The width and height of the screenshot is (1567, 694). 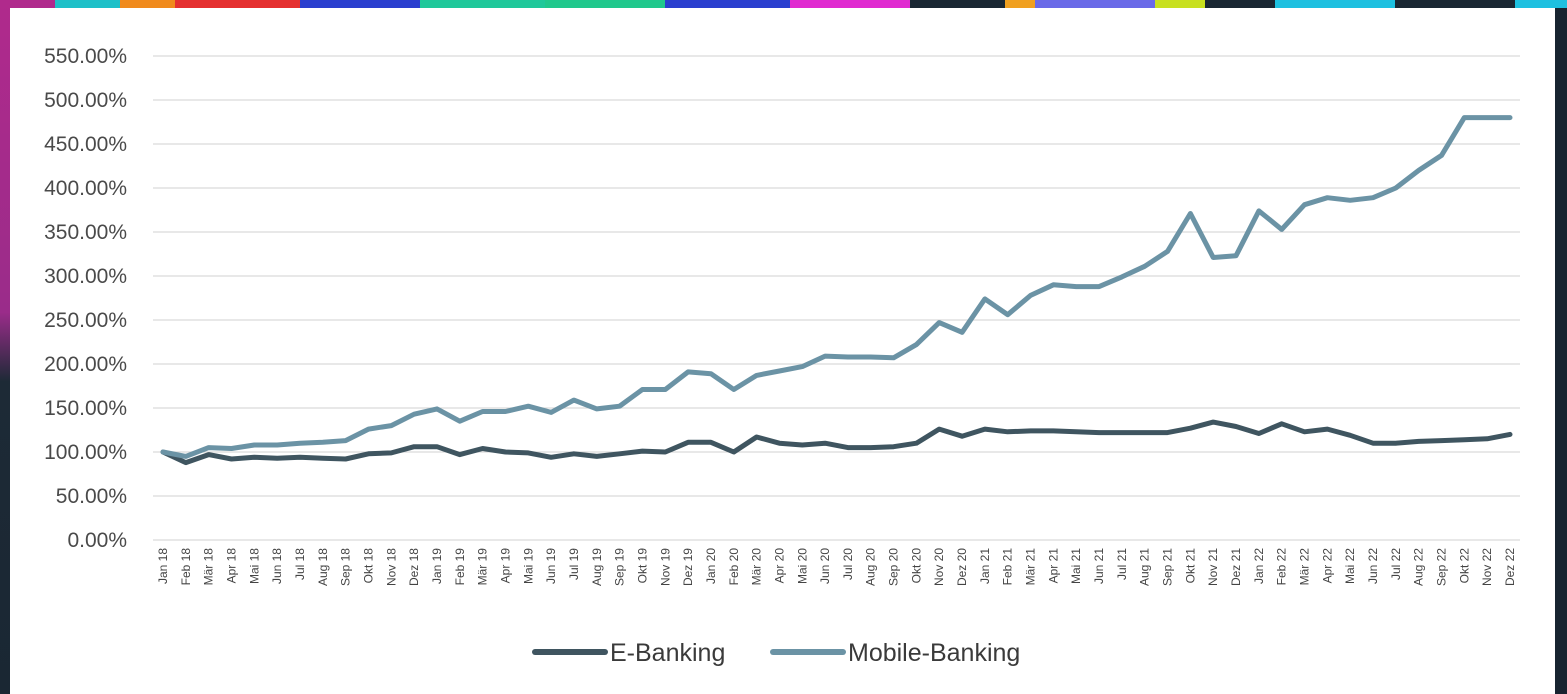 I want to click on x-tick-label: Mär 19, so click(x=483, y=567).